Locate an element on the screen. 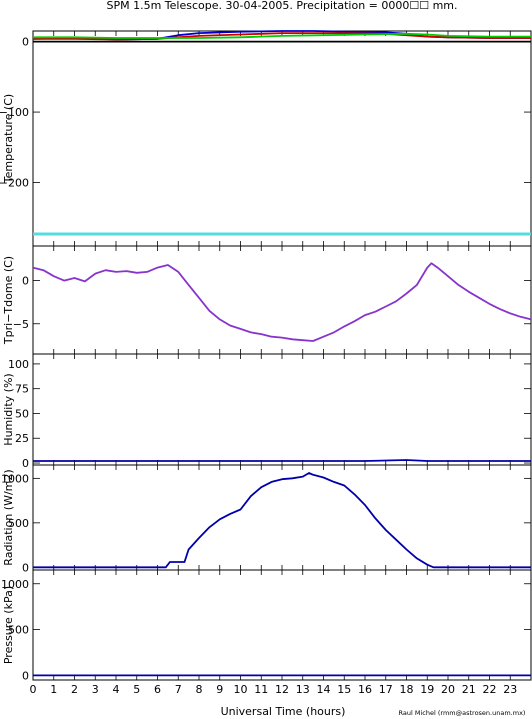 Image resolution: width=532 pixels, height=719 pixels. x-tick-label: 19 is located at coordinates (427, 689).